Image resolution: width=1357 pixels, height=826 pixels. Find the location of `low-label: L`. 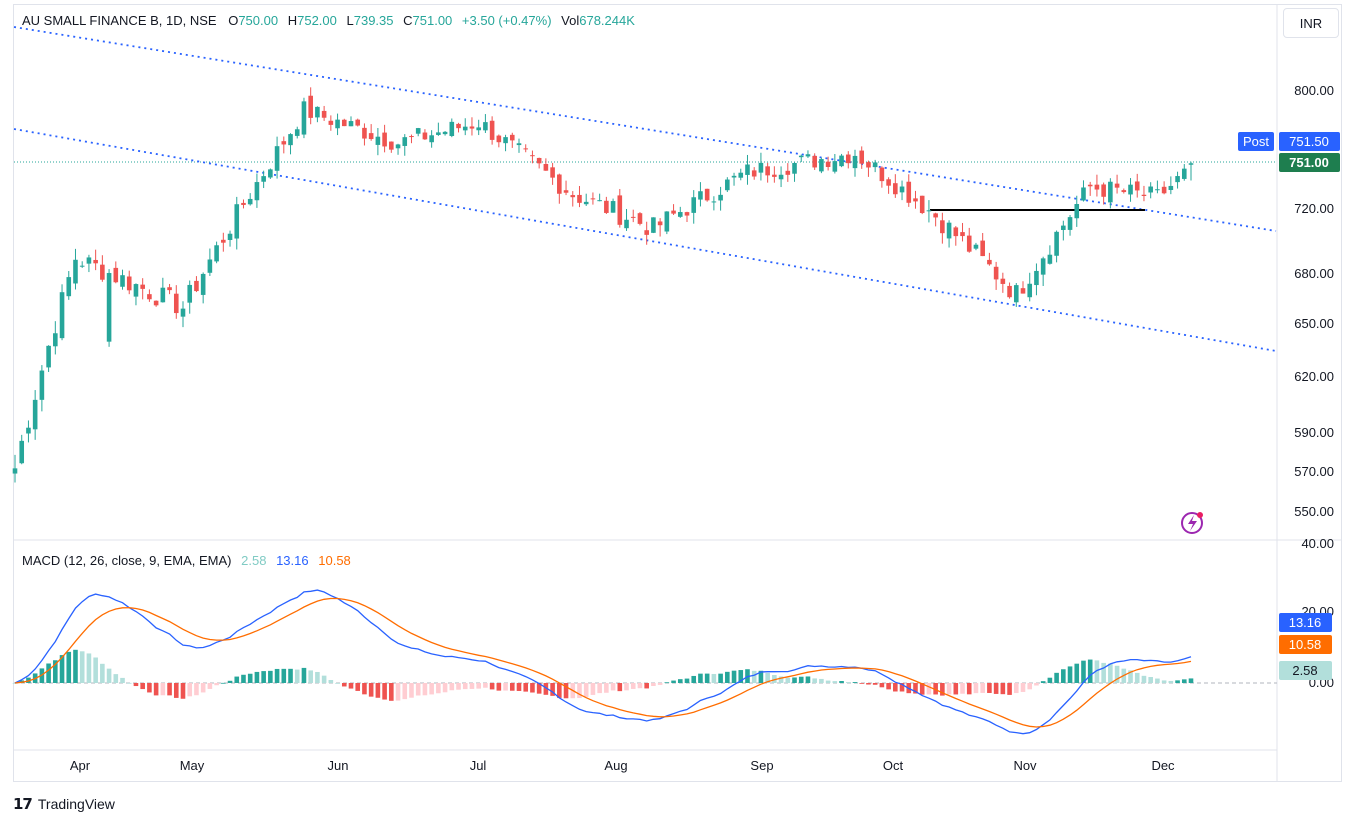

low-label: L is located at coordinates (350, 20).